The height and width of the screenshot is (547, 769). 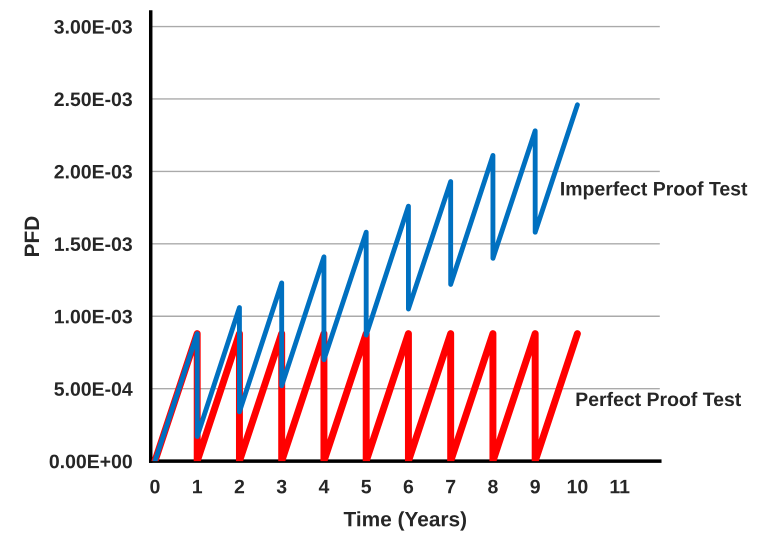 What do you see at coordinates (31, 236) in the screenshot?
I see `y-axis-title: PFD` at bounding box center [31, 236].